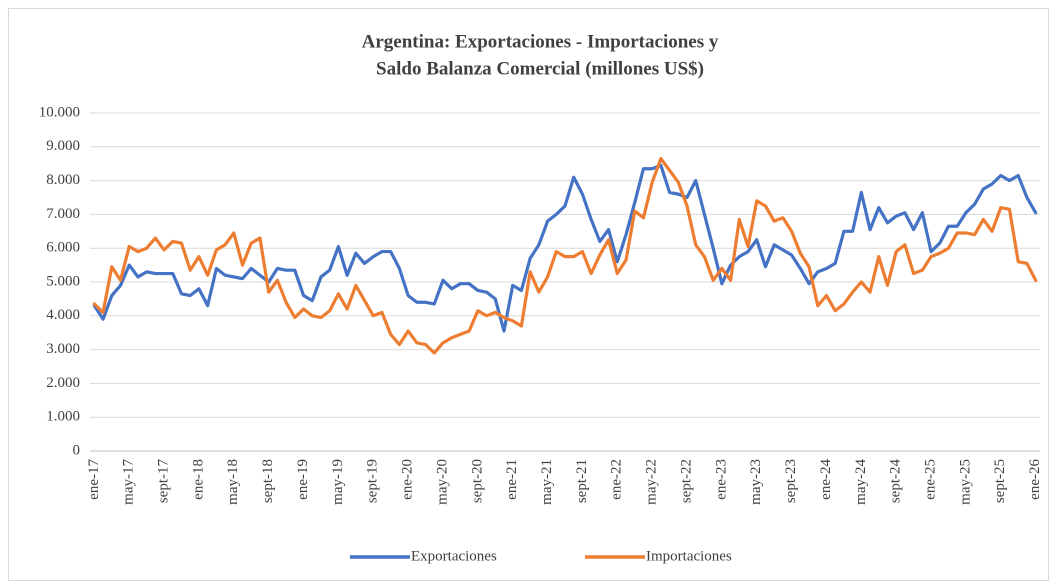 The height and width of the screenshot is (588, 1055). What do you see at coordinates (63, 315) in the screenshot?
I see `y-tick-label: 4.000` at bounding box center [63, 315].